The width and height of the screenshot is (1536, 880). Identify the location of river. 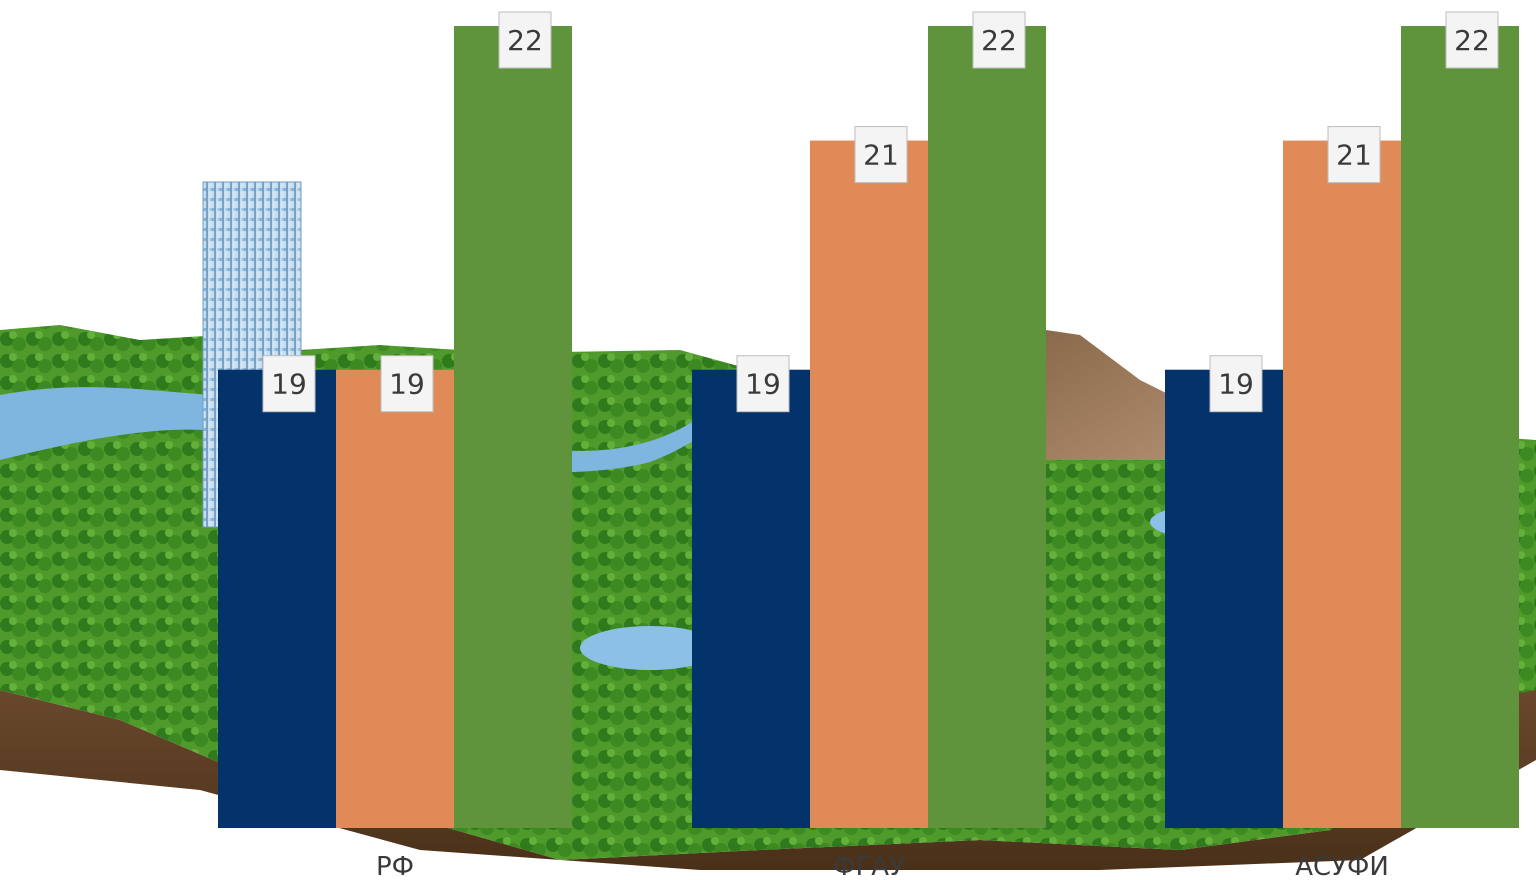
(385, 426).